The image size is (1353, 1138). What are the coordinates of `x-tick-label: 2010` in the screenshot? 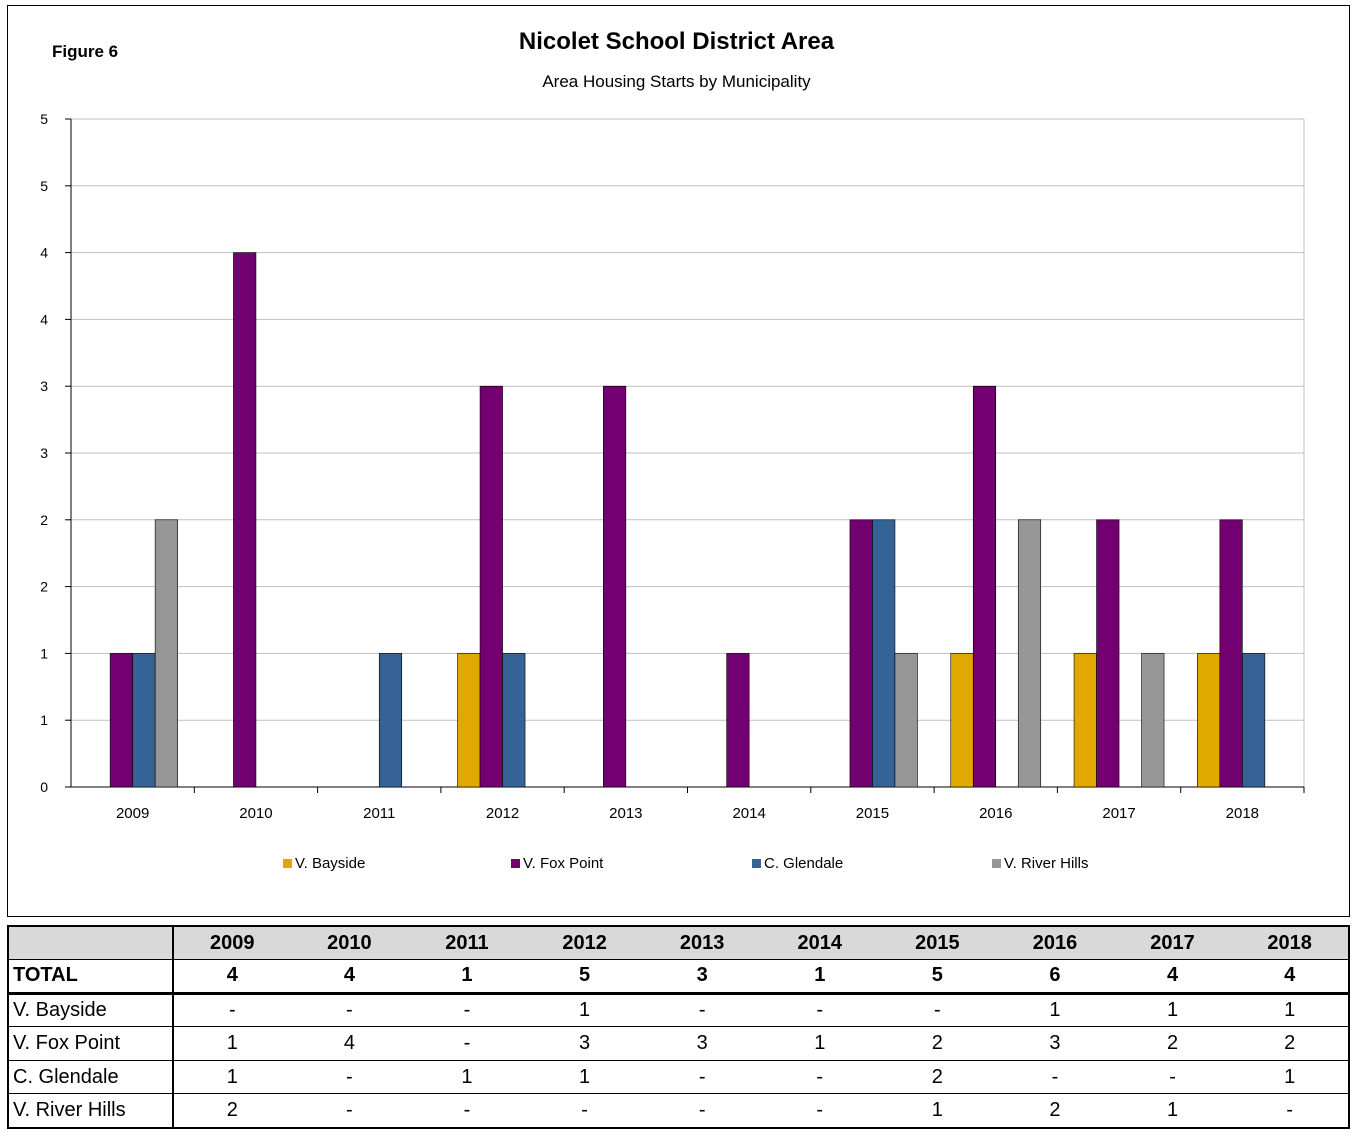 It's located at (255, 813).